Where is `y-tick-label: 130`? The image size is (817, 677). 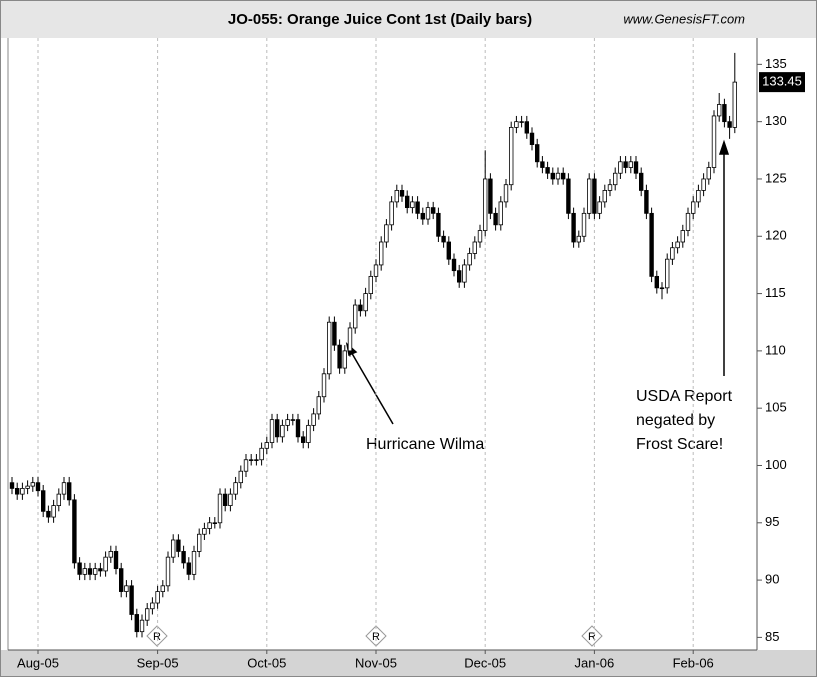 y-tick-label: 130 is located at coordinates (776, 120).